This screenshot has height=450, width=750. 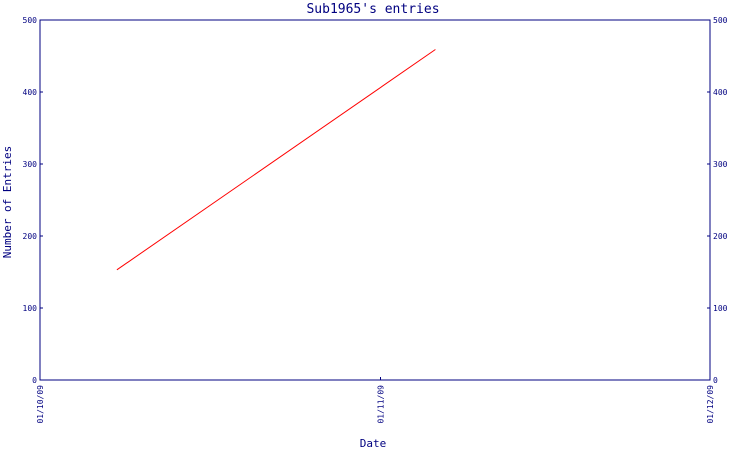 What do you see at coordinates (720, 92) in the screenshot?
I see `y-tick-label-right: 400` at bounding box center [720, 92].